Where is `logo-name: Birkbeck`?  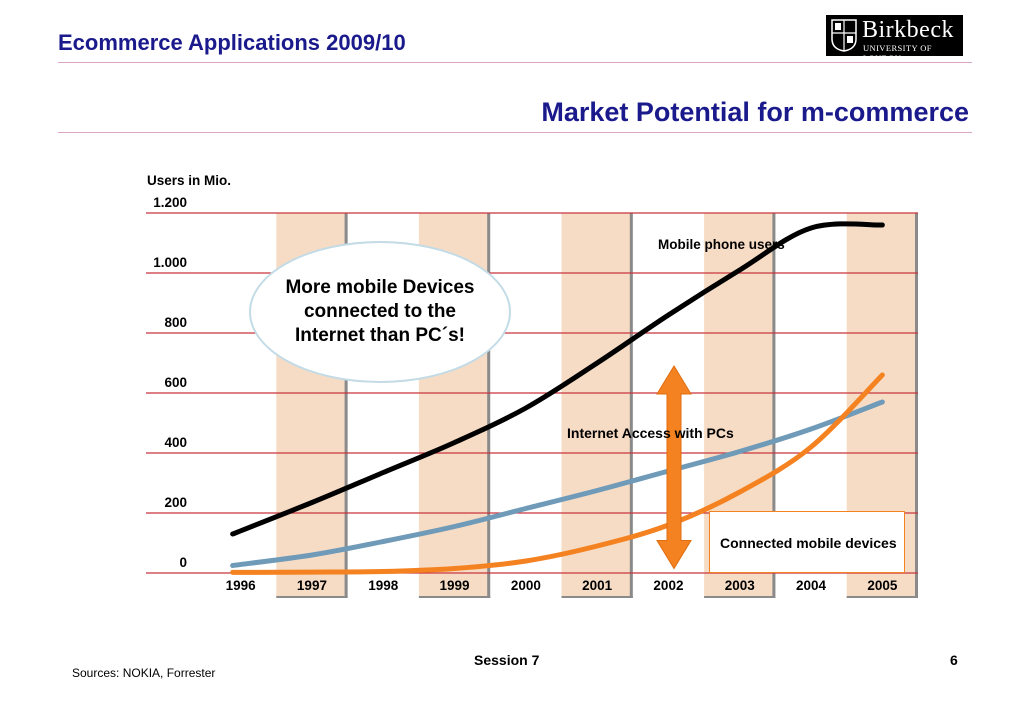
logo-name: Birkbeck is located at coordinates (908, 30).